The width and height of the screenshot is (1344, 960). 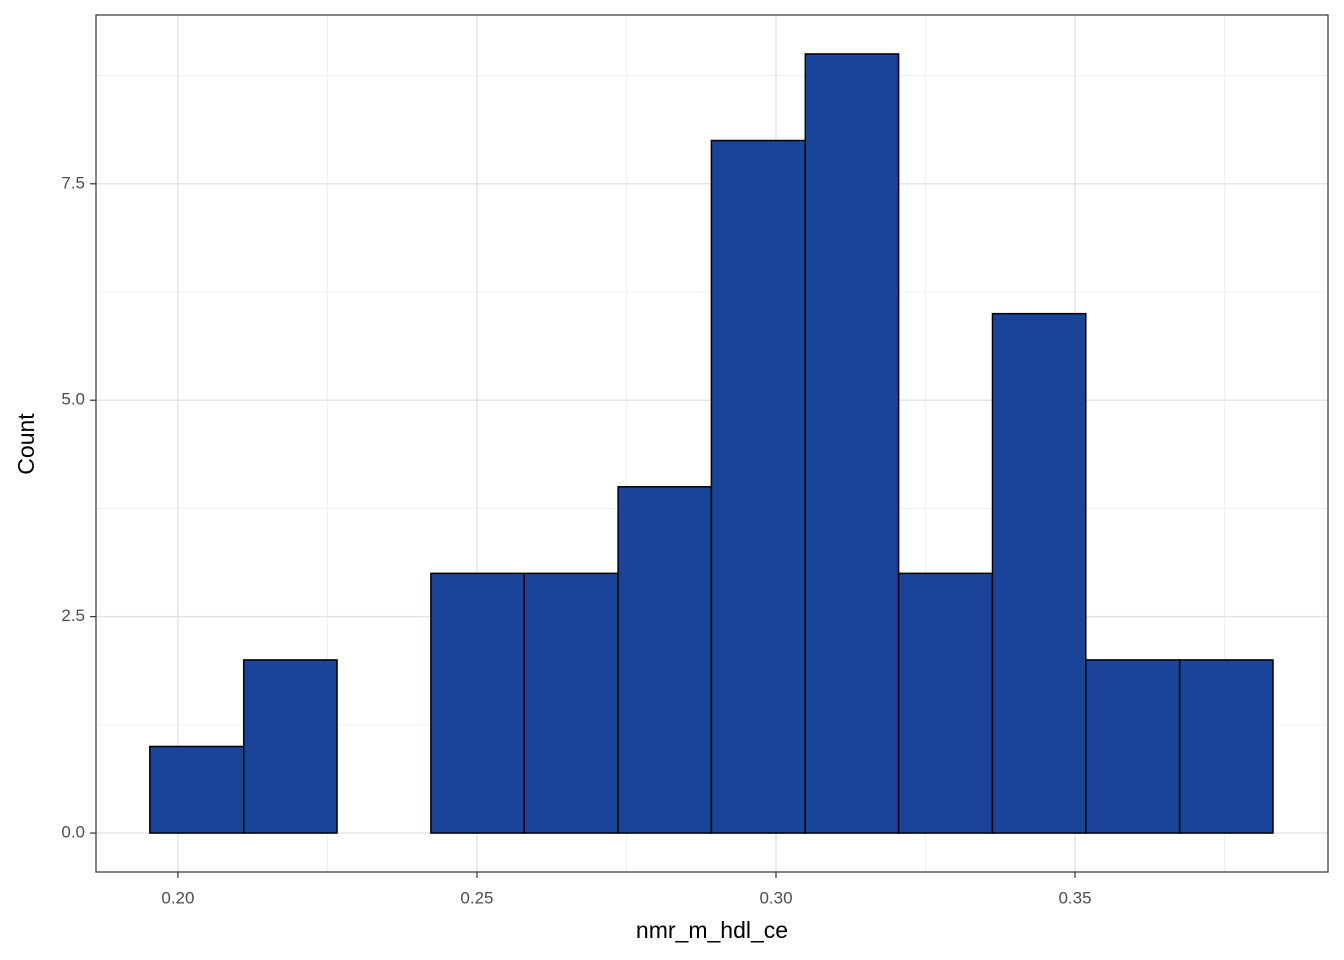 What do you see at coordinates (177, 897) in the screenshot?
I see `x-tick-label: 0.20` at bounding box center [177, 897].